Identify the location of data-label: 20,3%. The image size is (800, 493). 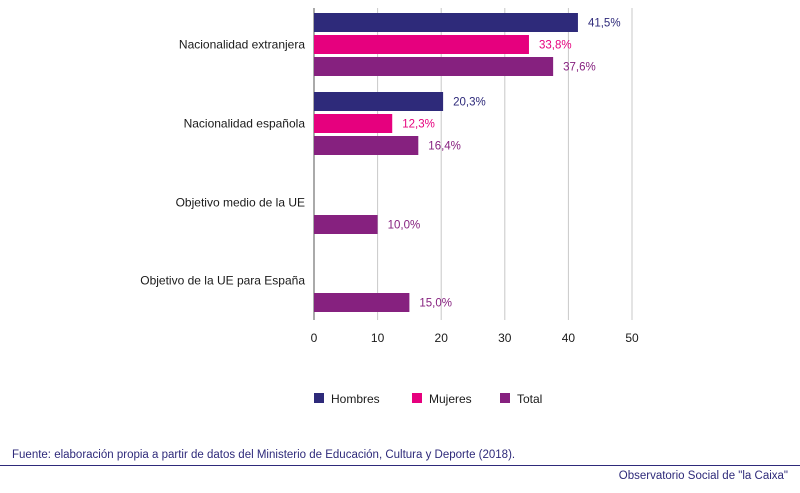
(469, 103).